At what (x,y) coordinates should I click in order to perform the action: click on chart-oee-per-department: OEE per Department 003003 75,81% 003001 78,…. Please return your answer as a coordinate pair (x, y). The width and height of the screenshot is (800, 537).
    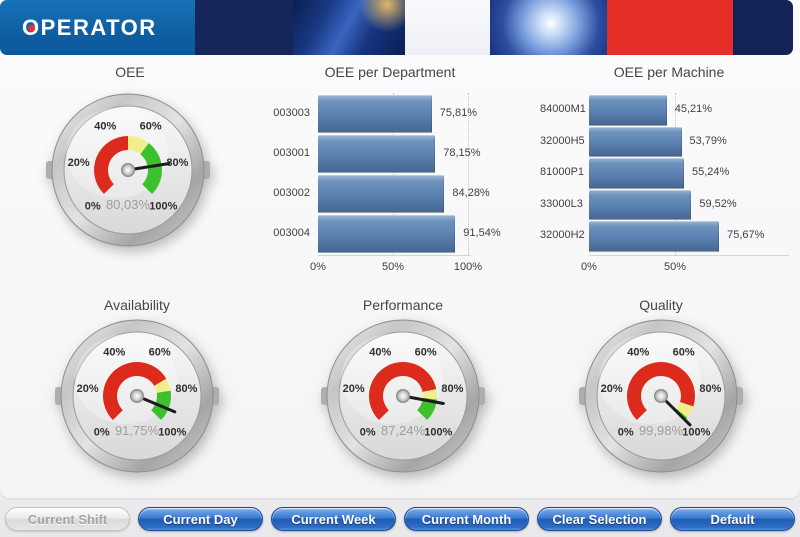
    Looking at the image, I should click on (390, 169).